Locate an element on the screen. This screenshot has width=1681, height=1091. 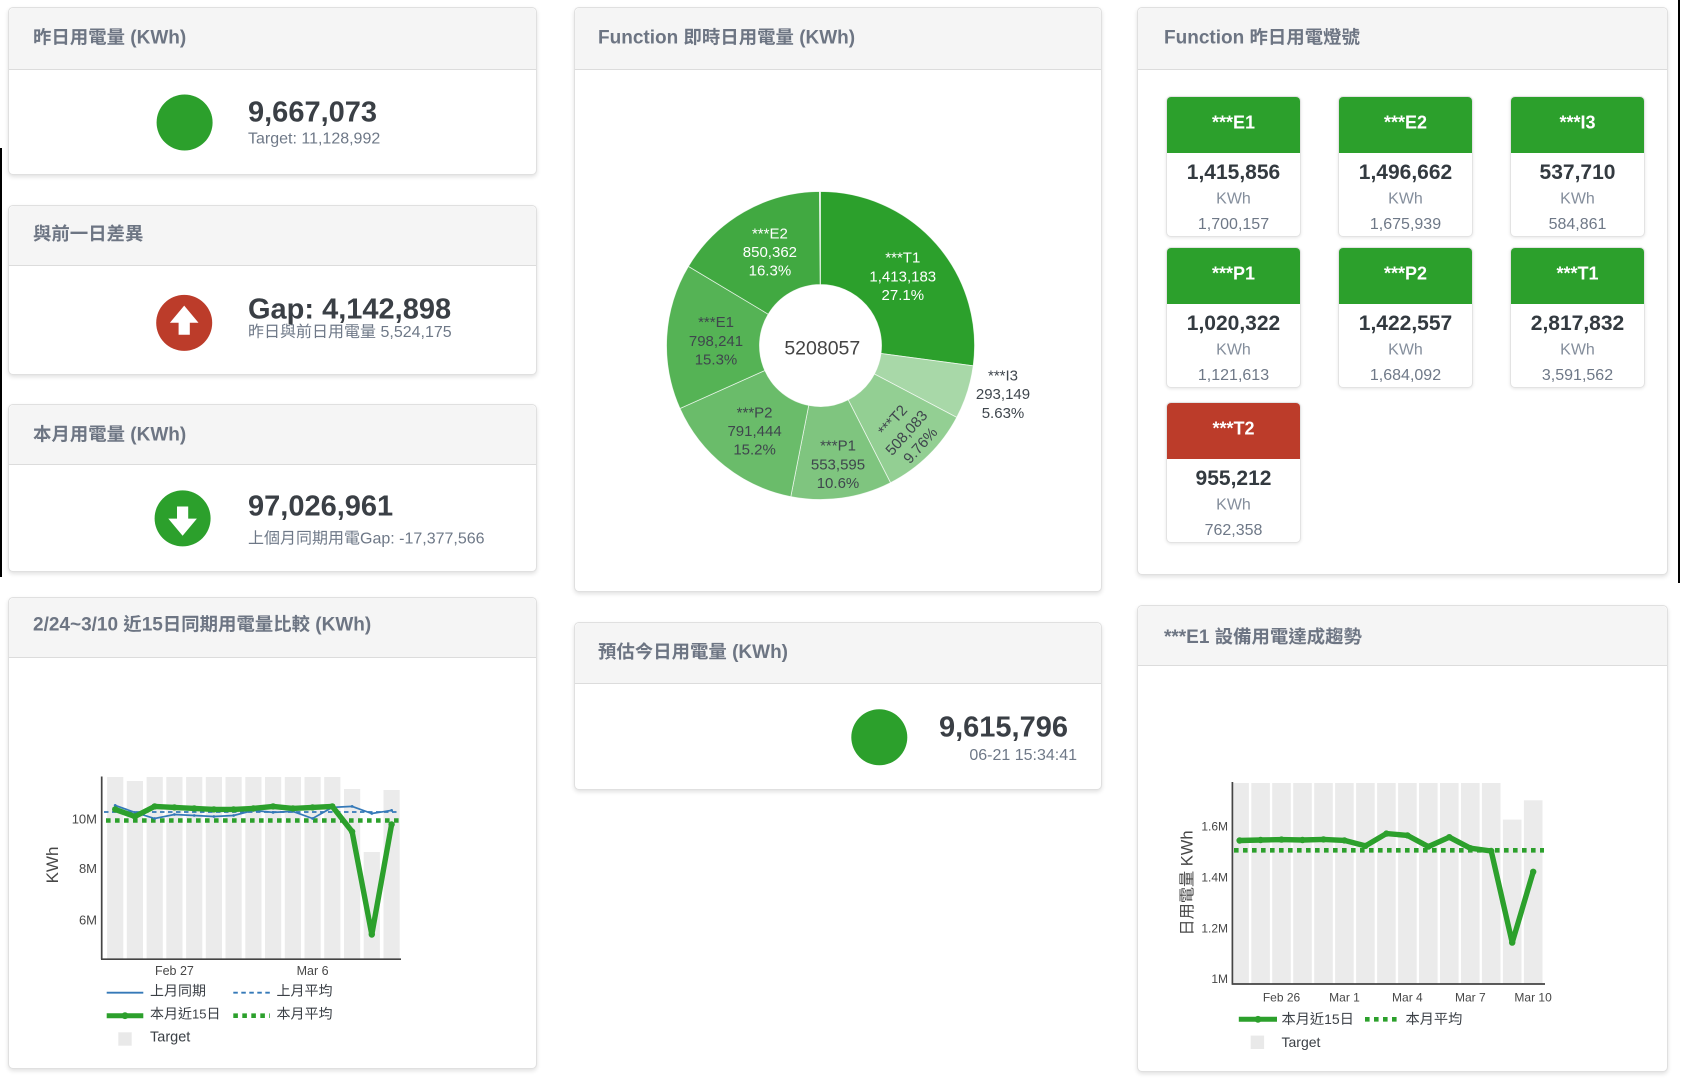
svg-text: 1.2M is located at coordinates (1214, 928).